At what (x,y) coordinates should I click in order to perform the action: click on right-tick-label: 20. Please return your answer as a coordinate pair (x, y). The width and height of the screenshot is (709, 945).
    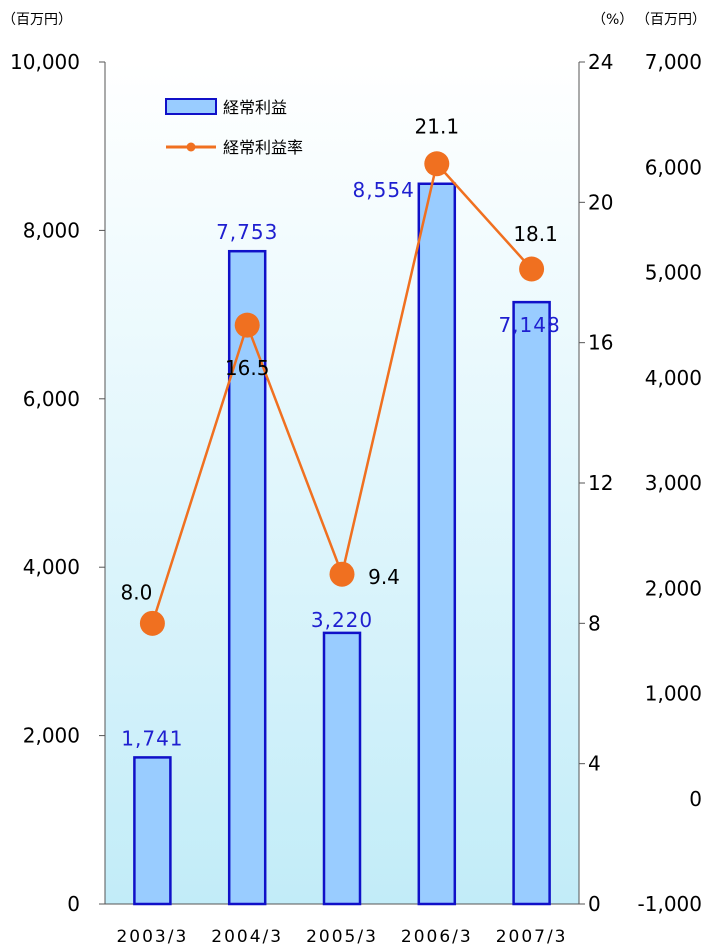
    Looking at the image, I should click on (600, 202).